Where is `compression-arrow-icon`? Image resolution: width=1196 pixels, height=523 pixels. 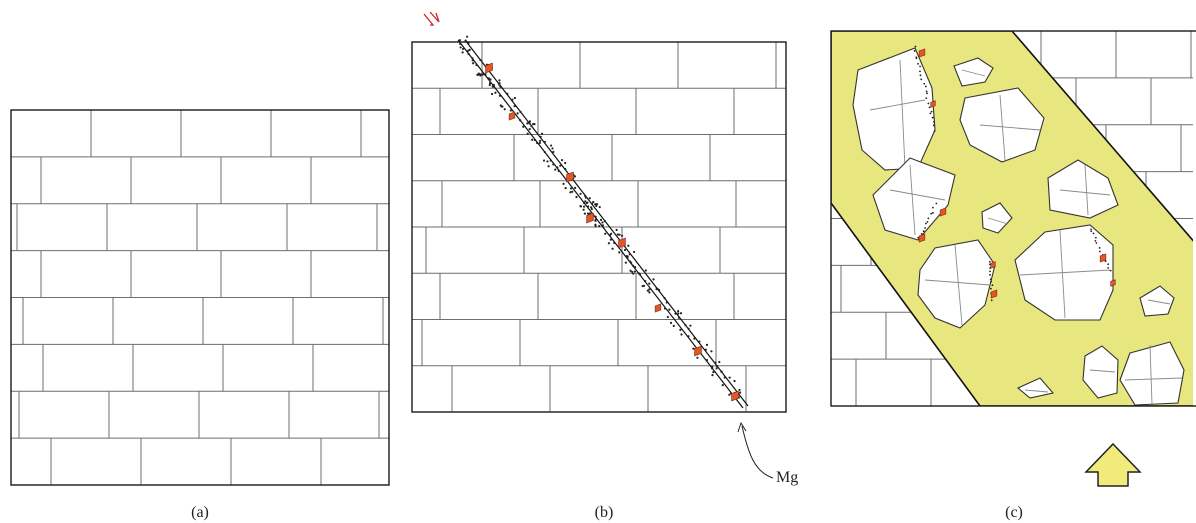
compression-arrow-icon is located at coordinates (1113, 464).